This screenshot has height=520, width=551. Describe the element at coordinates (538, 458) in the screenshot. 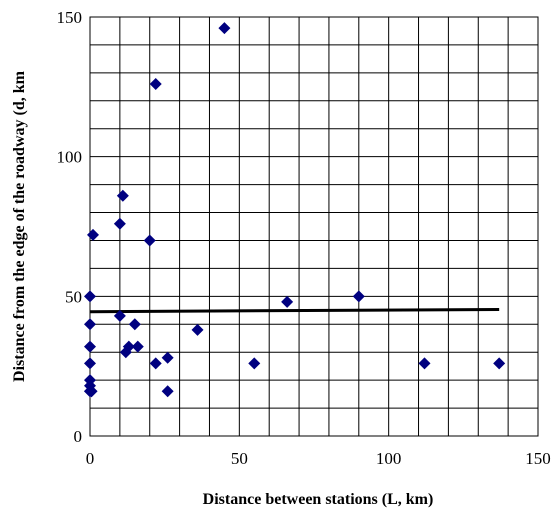

I see `x-tick-label: 150` at that location.